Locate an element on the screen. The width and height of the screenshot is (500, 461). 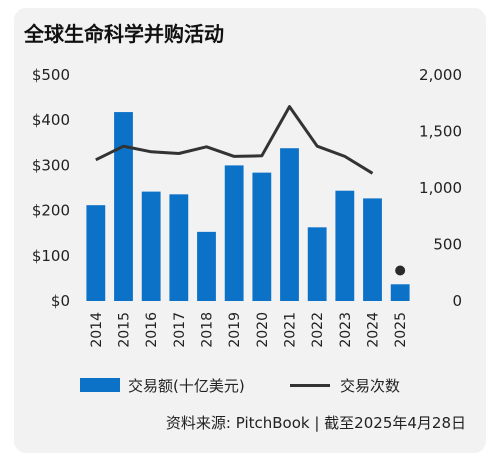
x-axis-tick-label: 2014 is located at coordinates (97, 330).